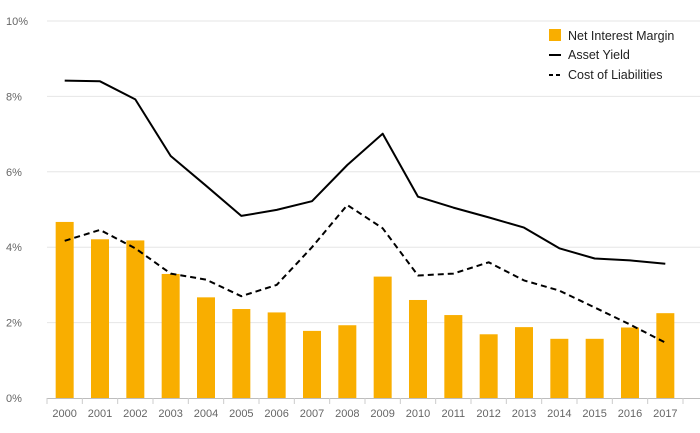 Image resolution: width=700 pixels, height=433 pixels. Describe the element at coordinates (312, 414) in the screenshot. I see `x-tick-label: 2007` at that location.